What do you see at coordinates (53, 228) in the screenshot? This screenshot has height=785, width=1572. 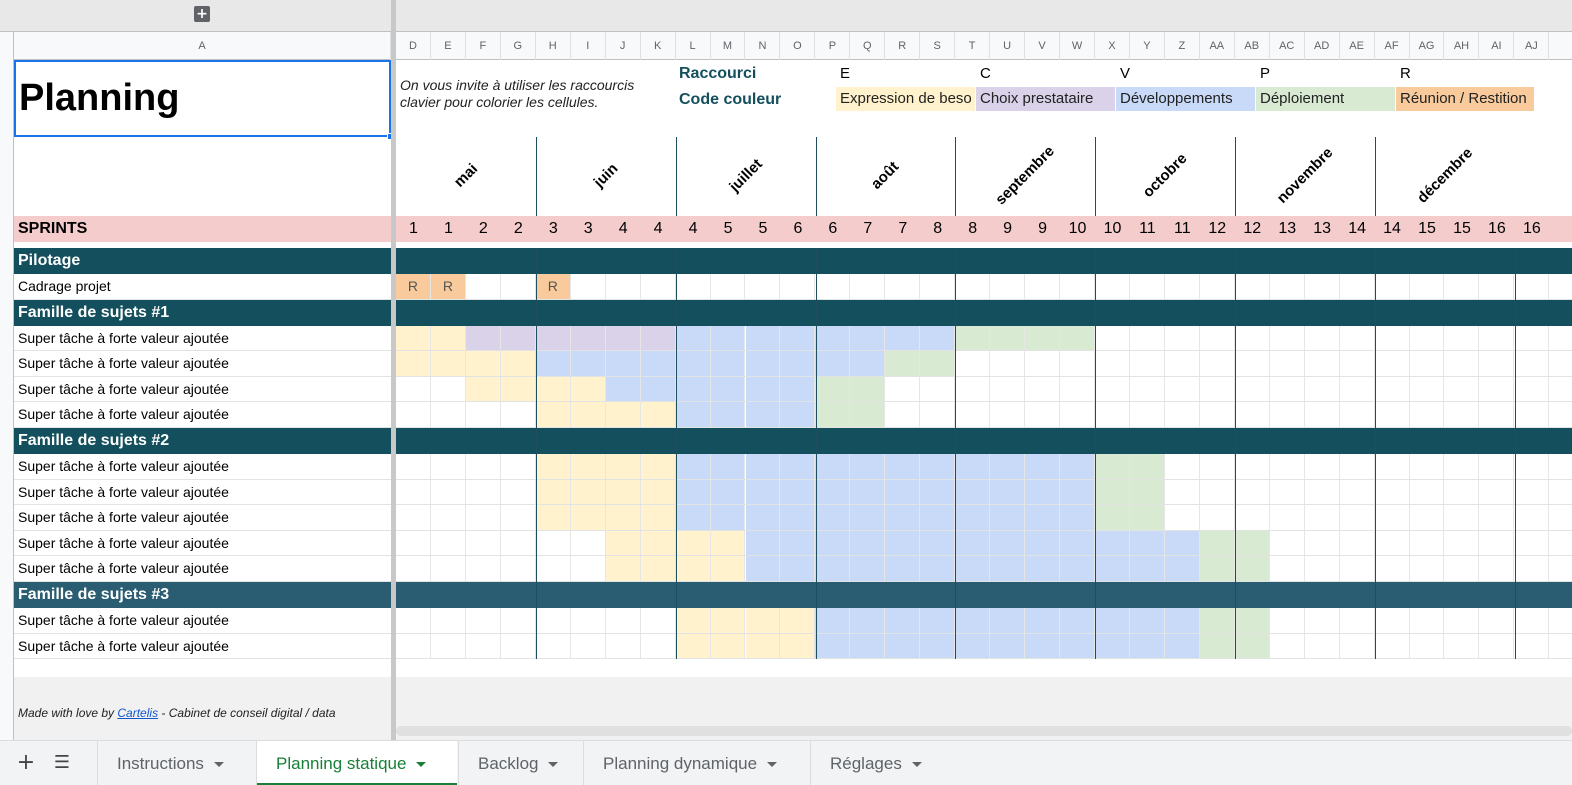 I see `sprints-label: SPRINTS` at bounding box center [53, 228].